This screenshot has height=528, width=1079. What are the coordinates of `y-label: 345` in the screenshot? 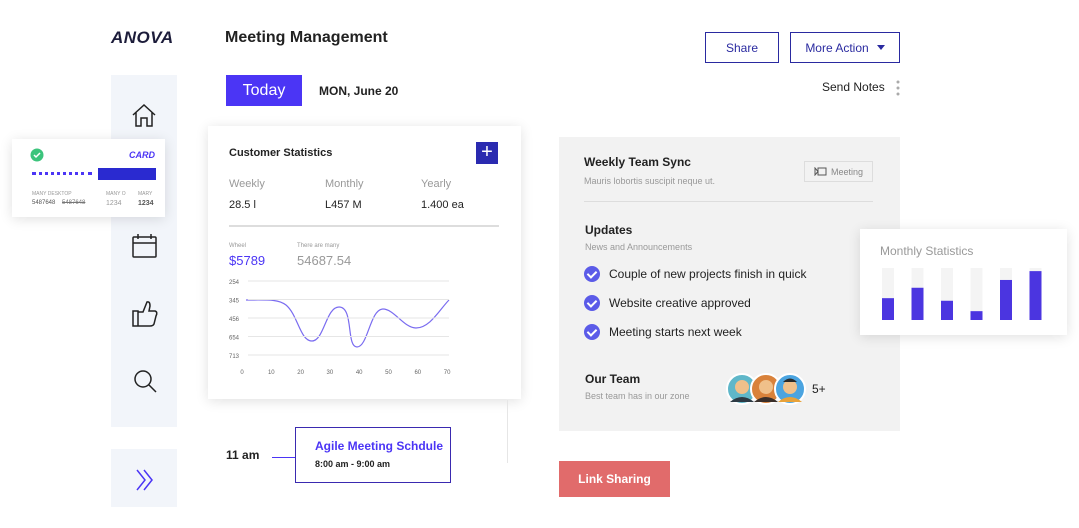 It's located at (234, 302).